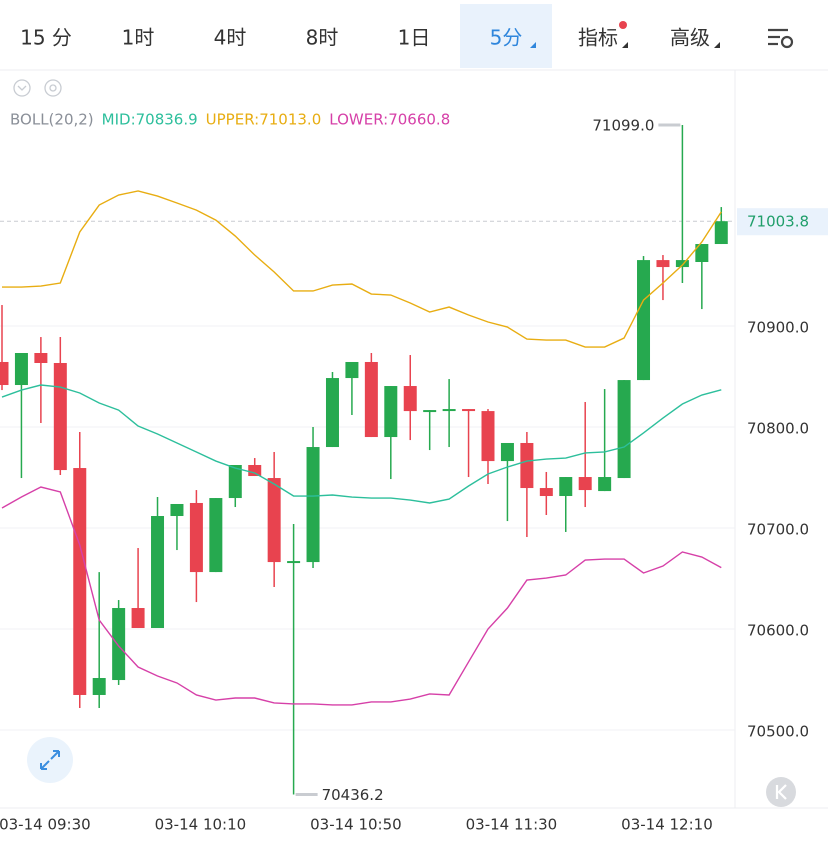  I want to click on y-tick-label: 70700.0, so click(778, 530).